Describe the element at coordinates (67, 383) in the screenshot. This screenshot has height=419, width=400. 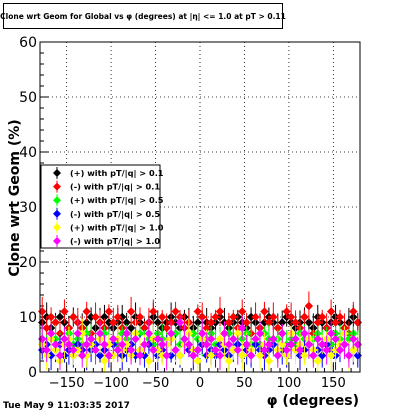
I see `x-tick-label: −150` at that location.